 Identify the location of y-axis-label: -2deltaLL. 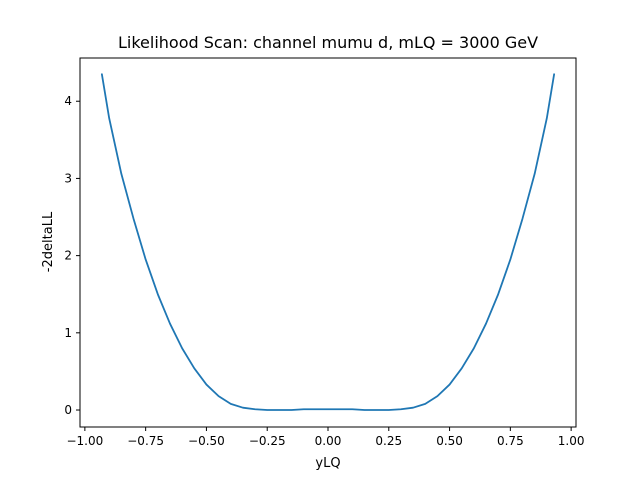
(48, 241).